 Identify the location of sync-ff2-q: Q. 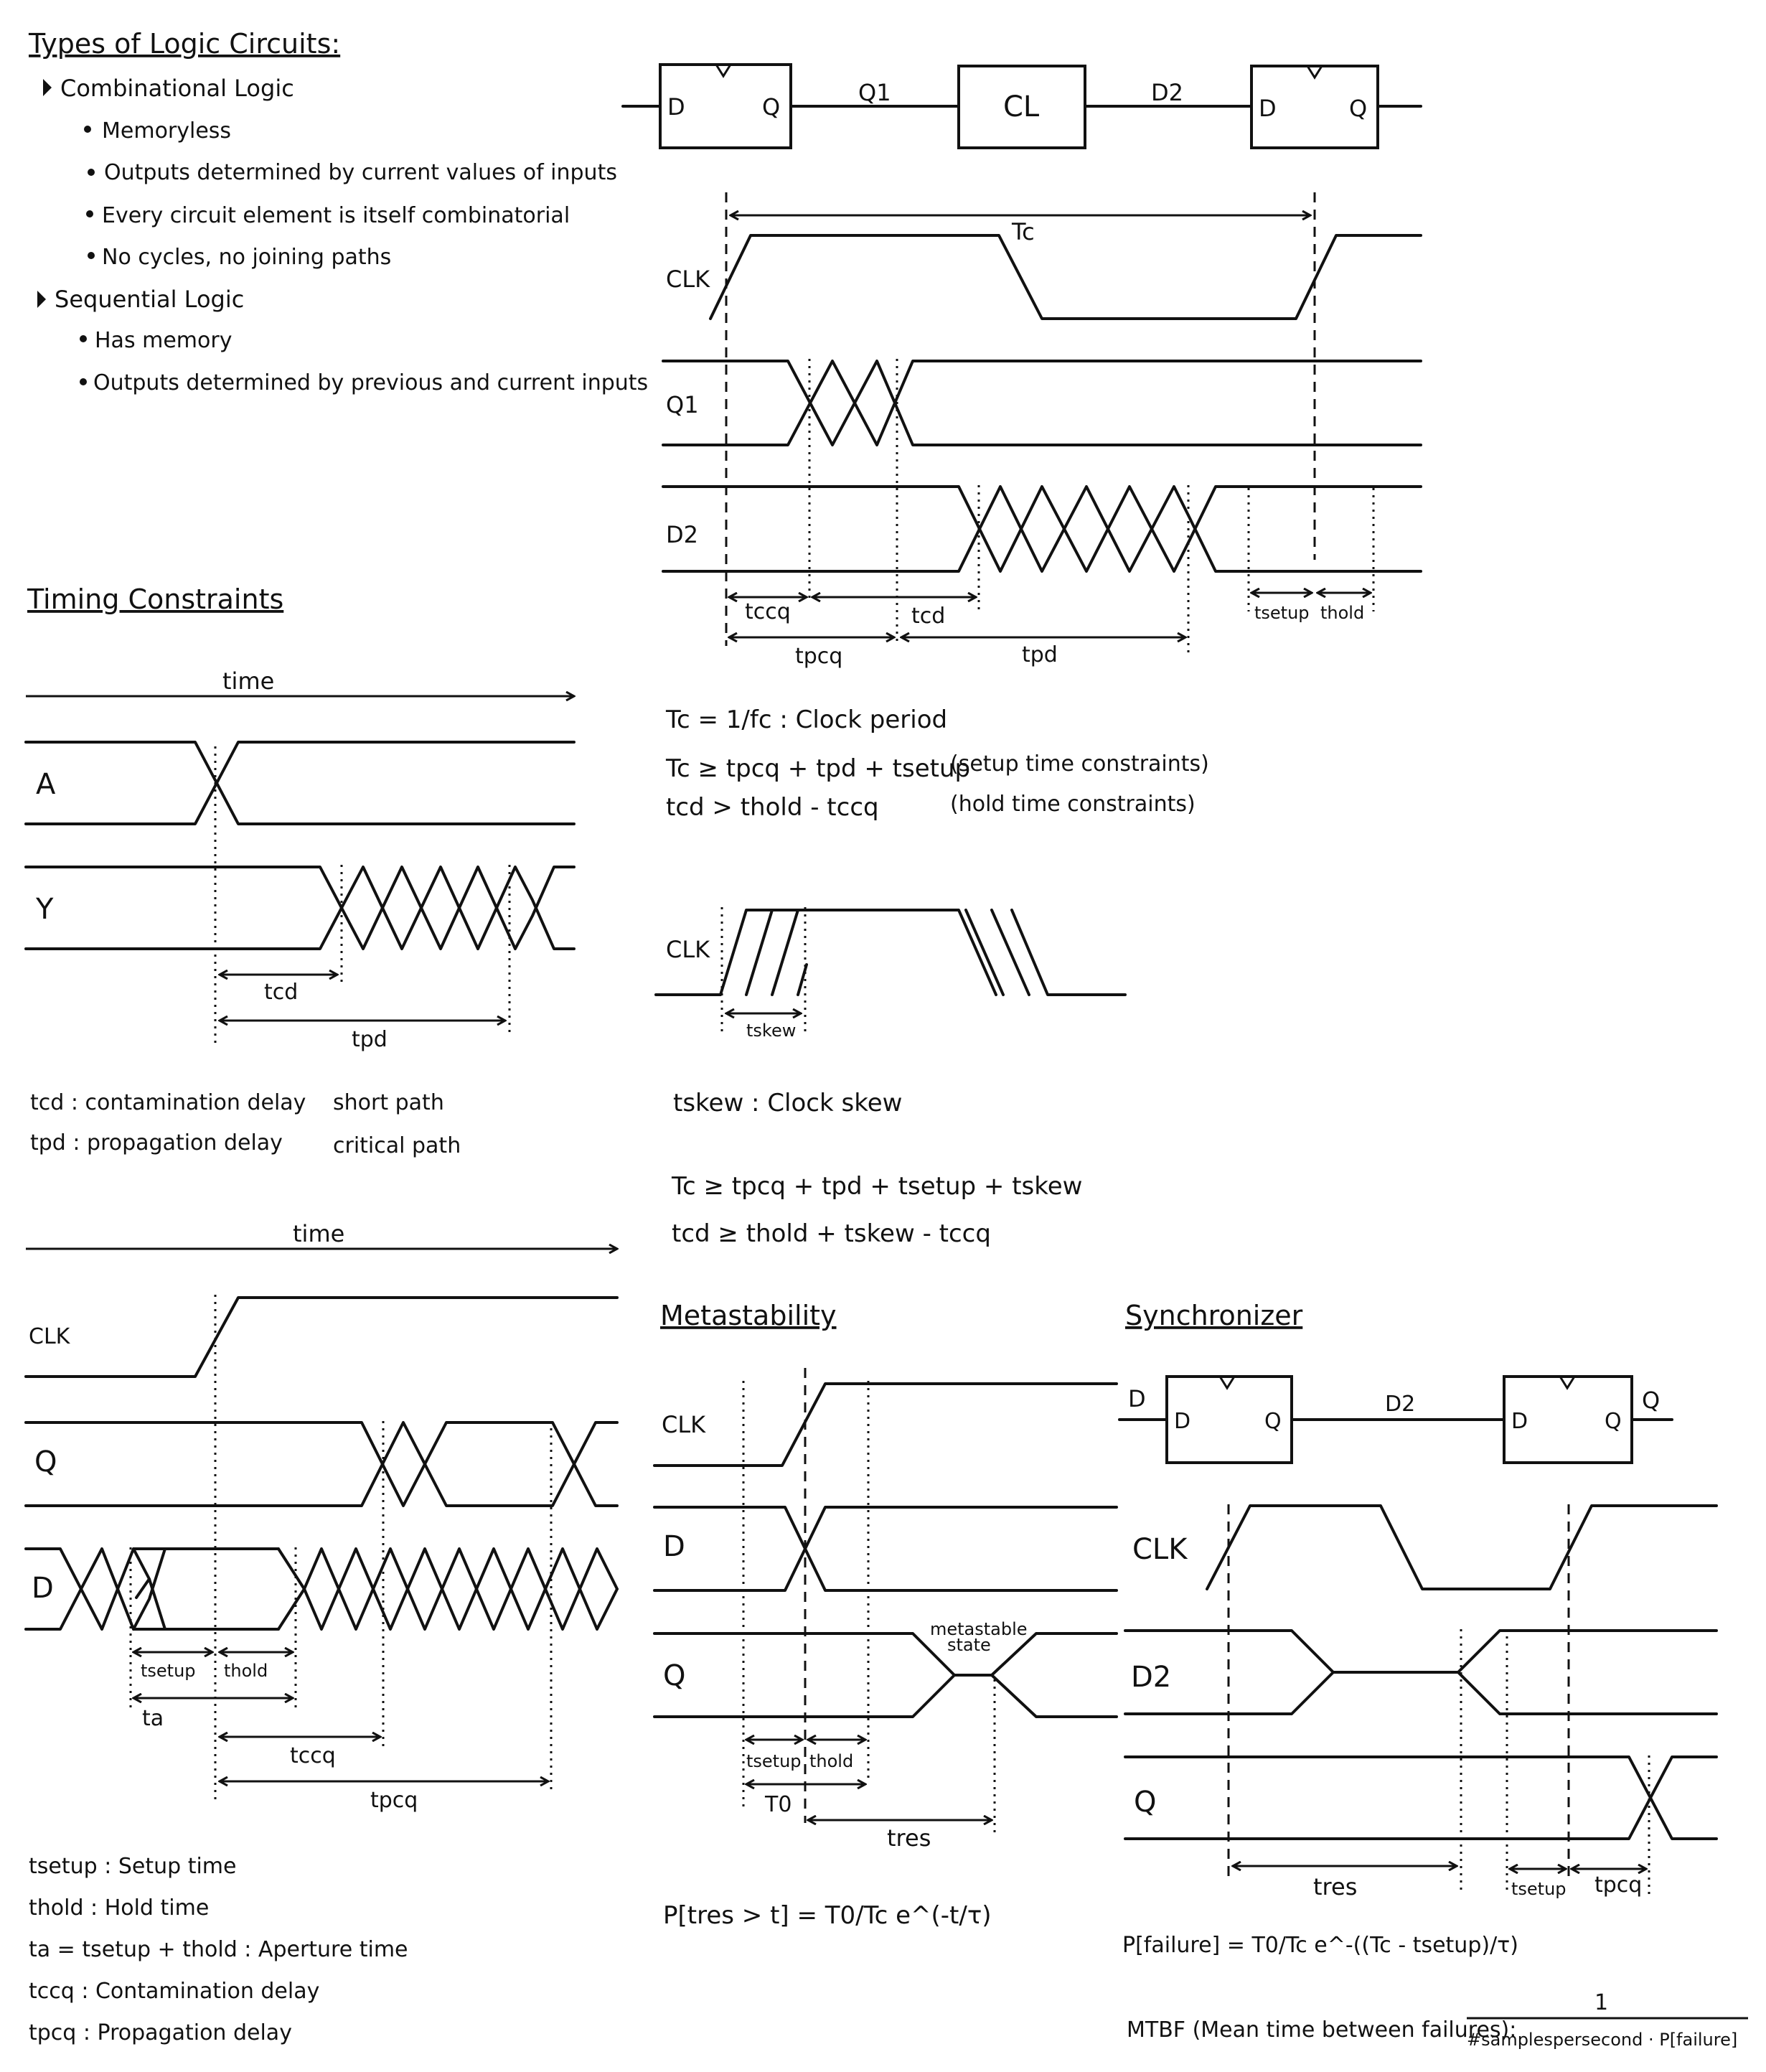
(1613, 1421).